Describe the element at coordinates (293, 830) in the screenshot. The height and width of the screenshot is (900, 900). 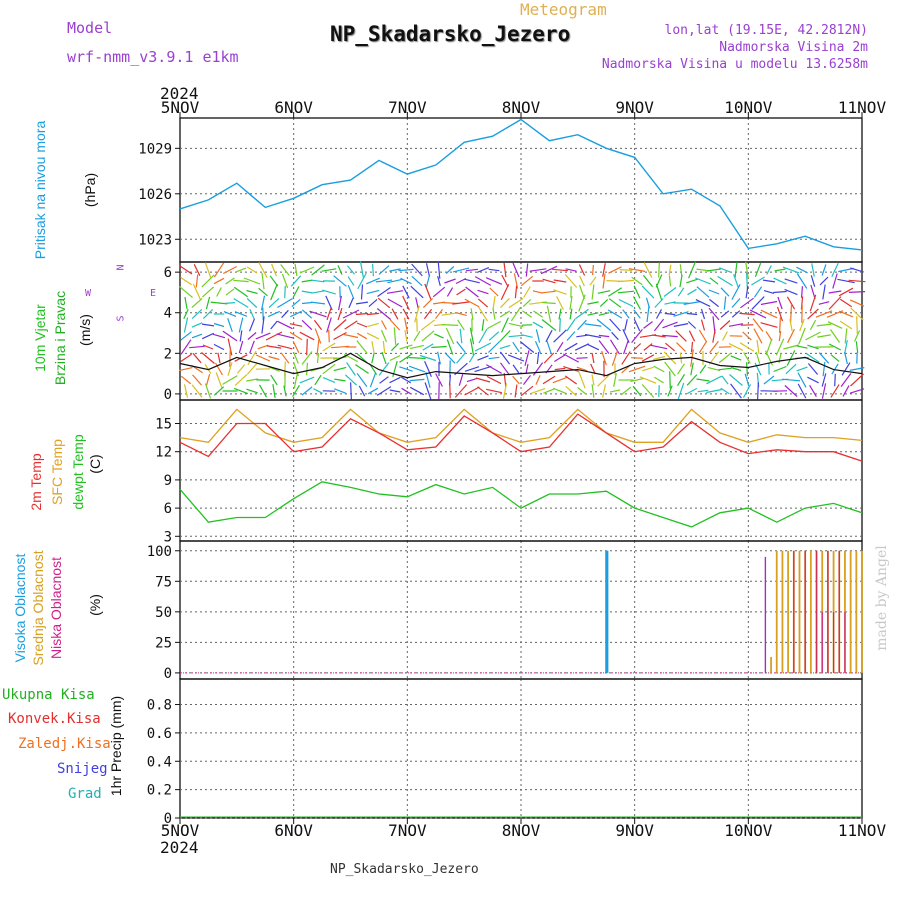
I see `date-tick-bottom: 6NOV` at that location.